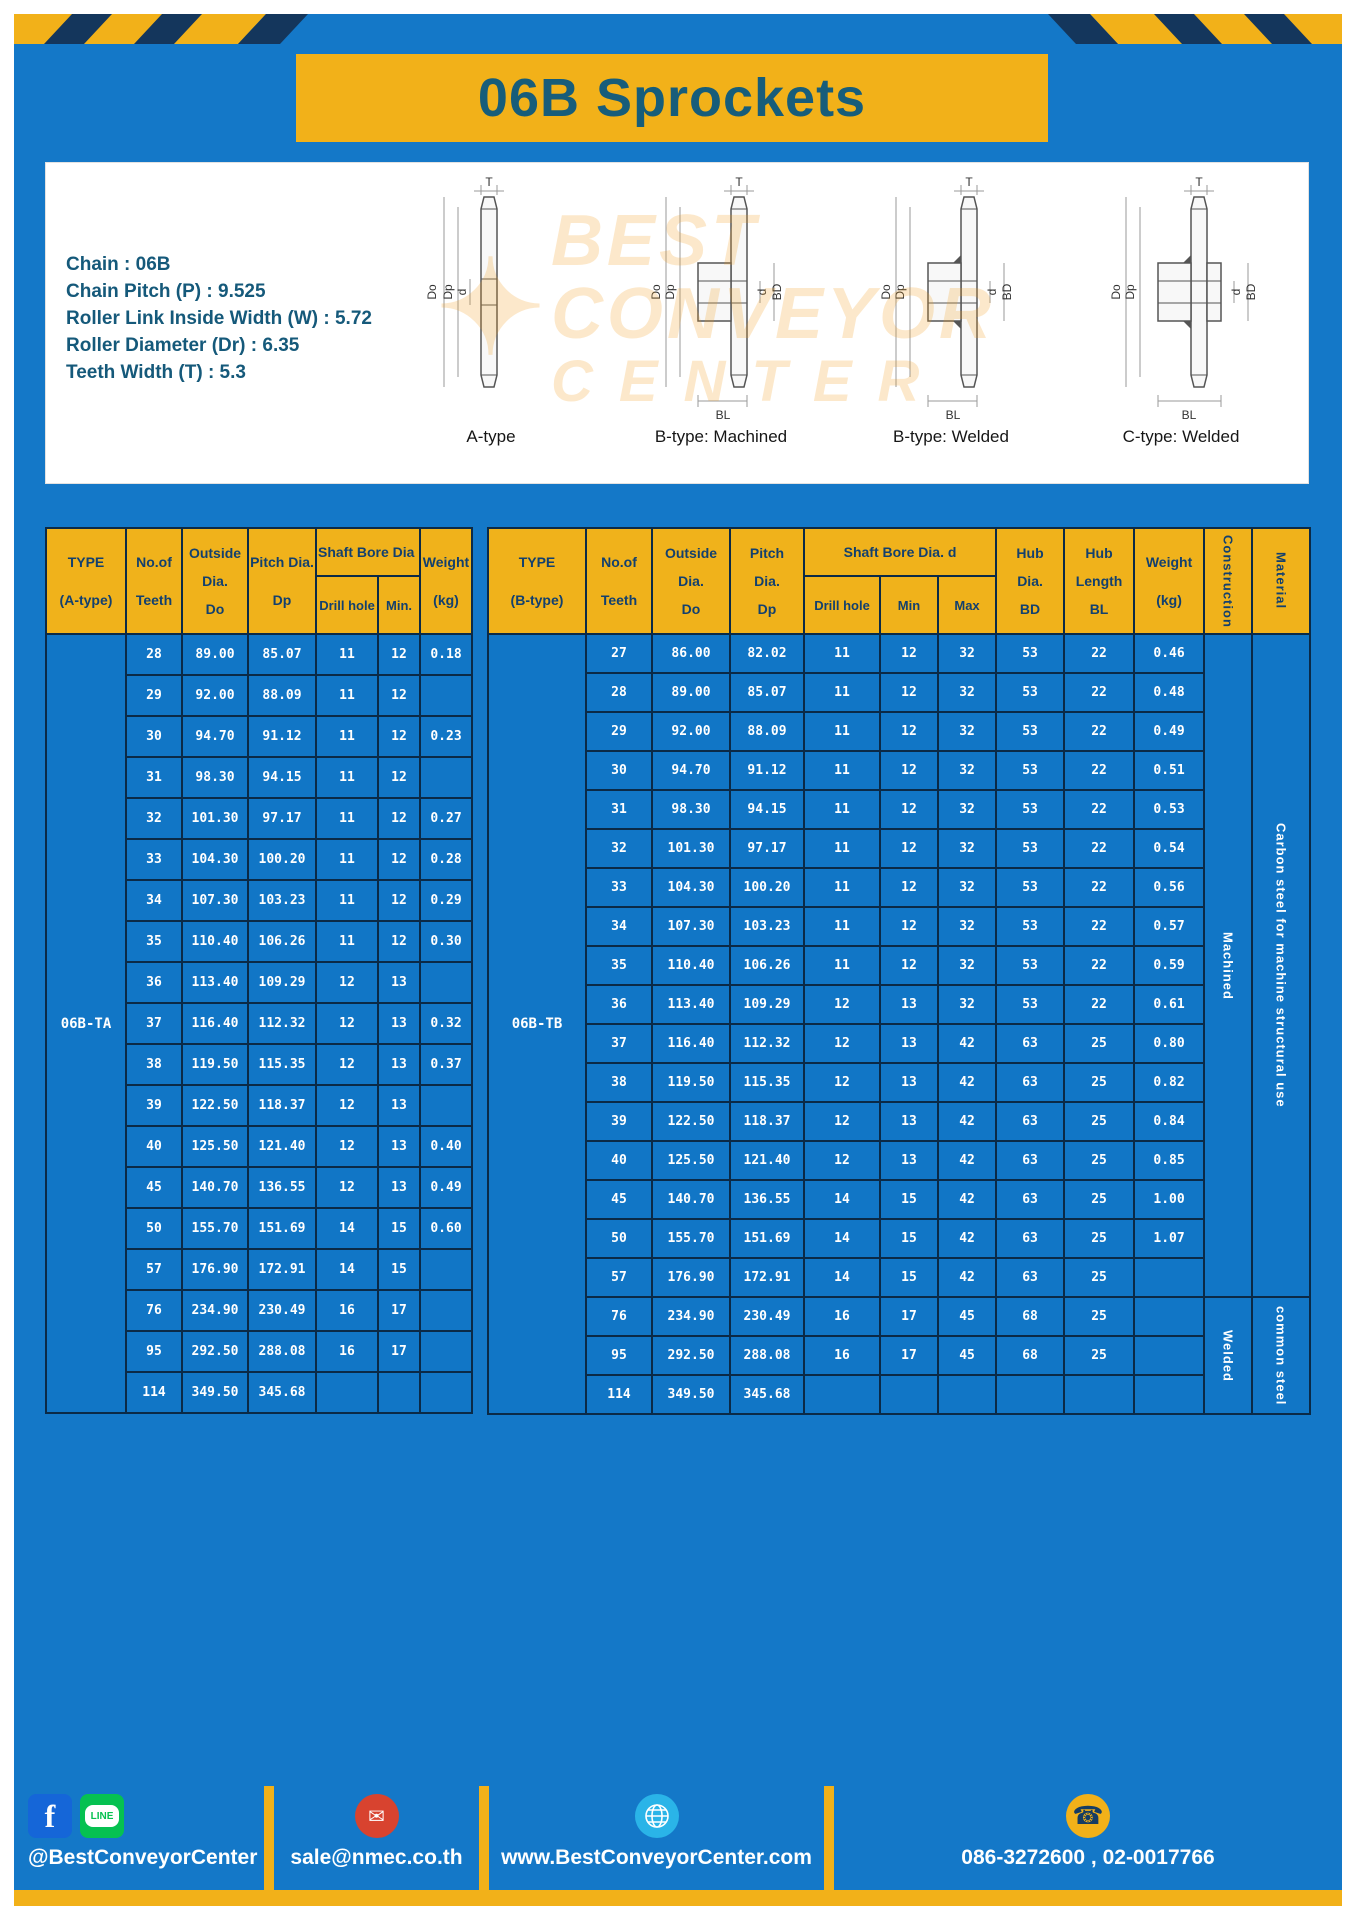 The image size is (1356, 1920). What do you see at coordinates (1030, 1394) in the screenshot?
I see `cell-bd` at bounding box center [1030, 1394].